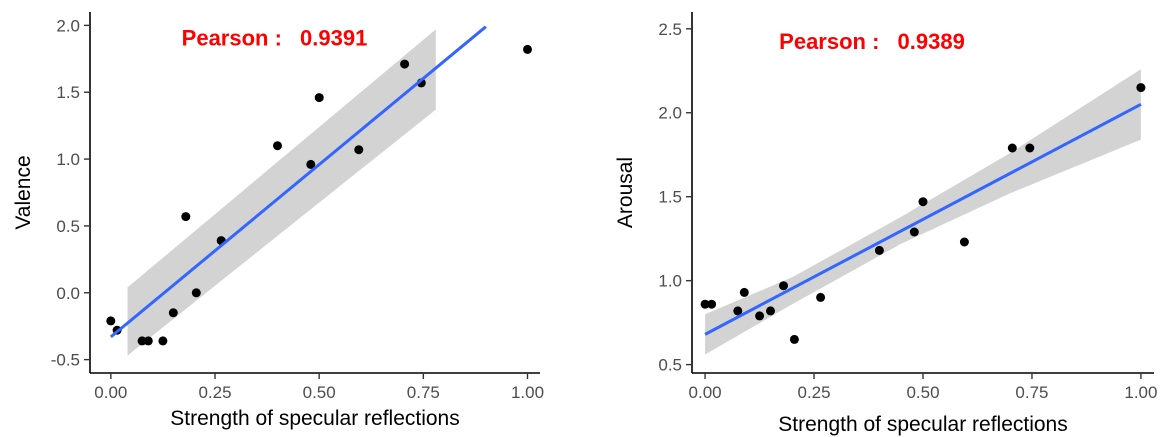  Describe the element at coordinates (670, 197) in the screenshot. I see `y-tick-label-arousal: 1.5` at that location.